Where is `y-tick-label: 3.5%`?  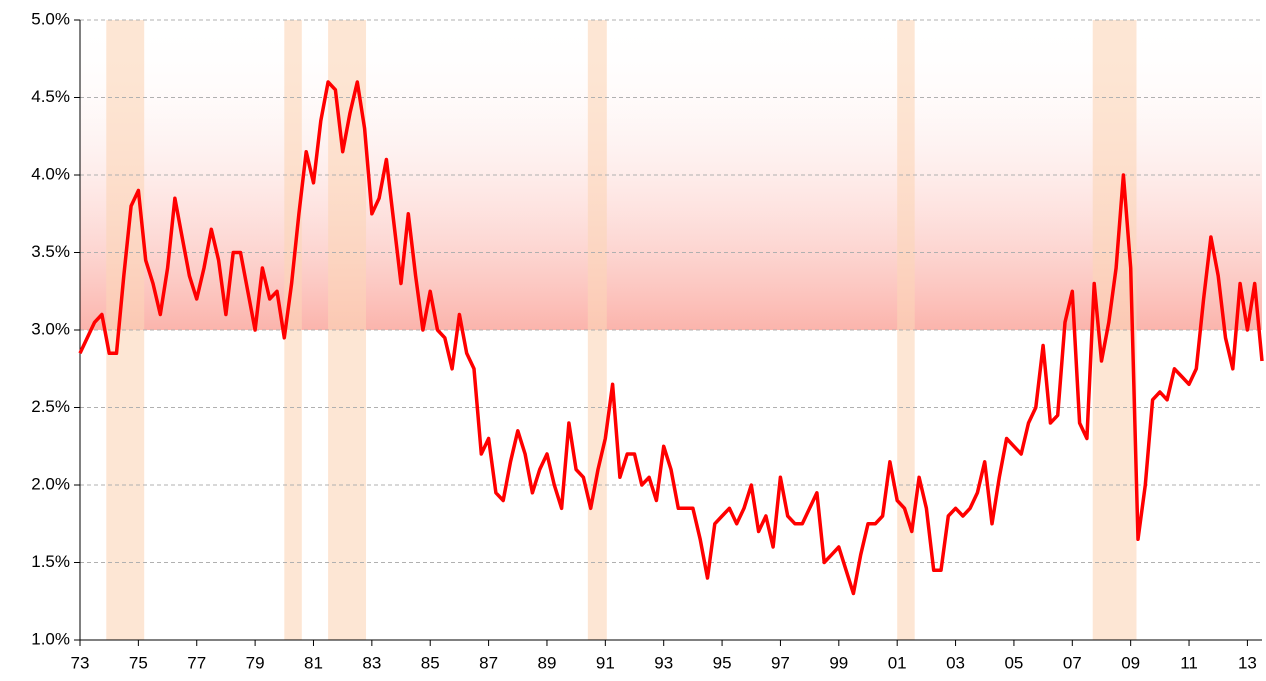
y-tick-label: 3.5% is located at coordinates (50, 251).